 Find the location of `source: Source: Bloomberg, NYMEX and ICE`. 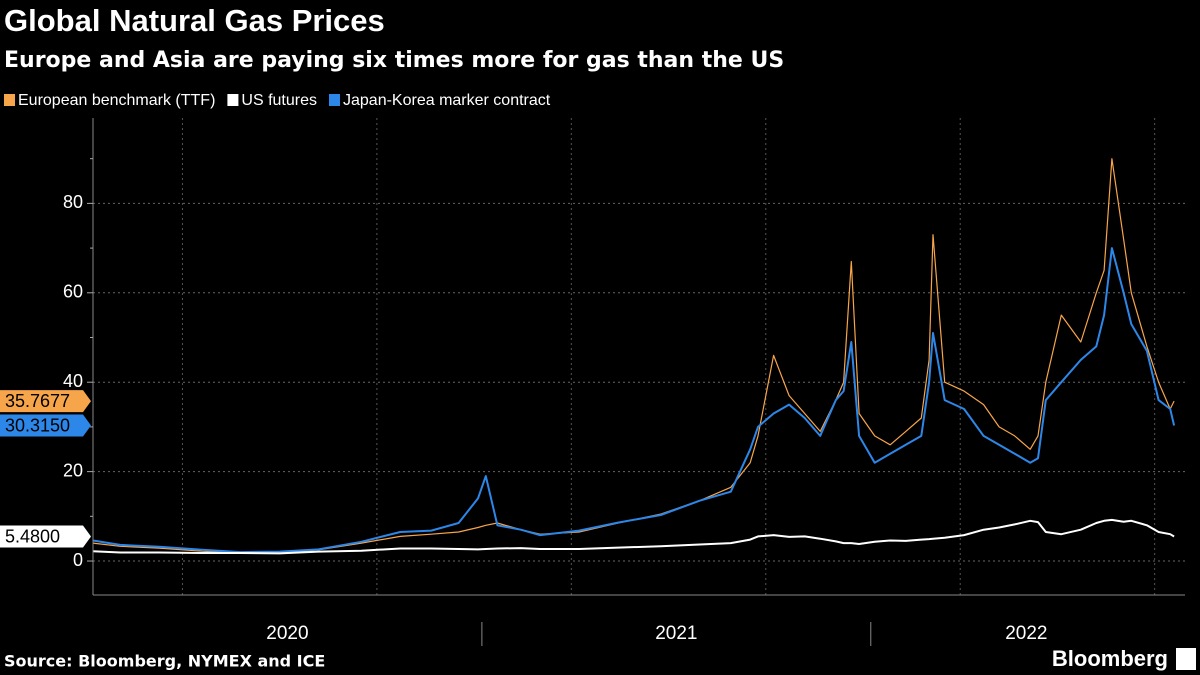

source: Source: Bloomberg, NYMEX and ICE is located at coordinates (164, 661).